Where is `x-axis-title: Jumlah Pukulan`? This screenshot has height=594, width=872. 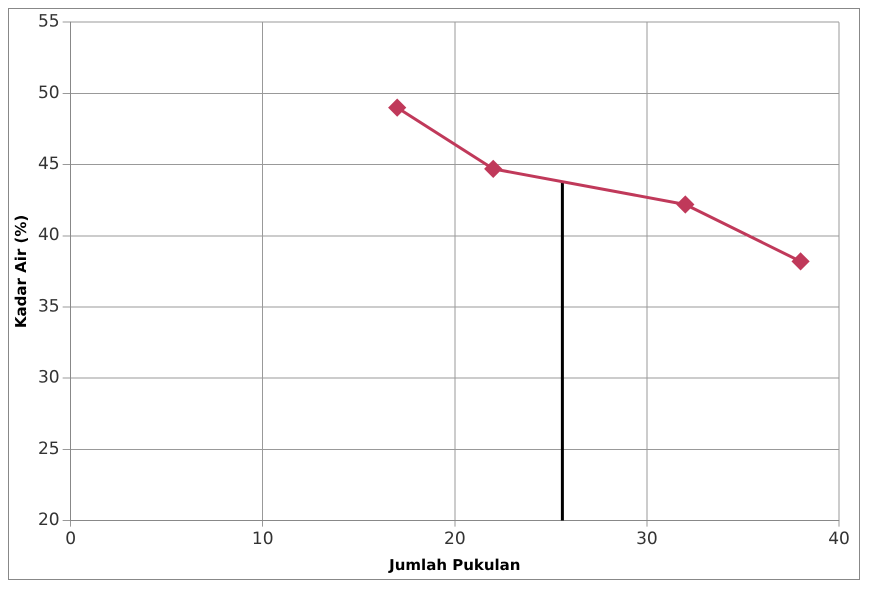
x-axis-title: Jumlah Pukulan is located at coordinates (454, 565).